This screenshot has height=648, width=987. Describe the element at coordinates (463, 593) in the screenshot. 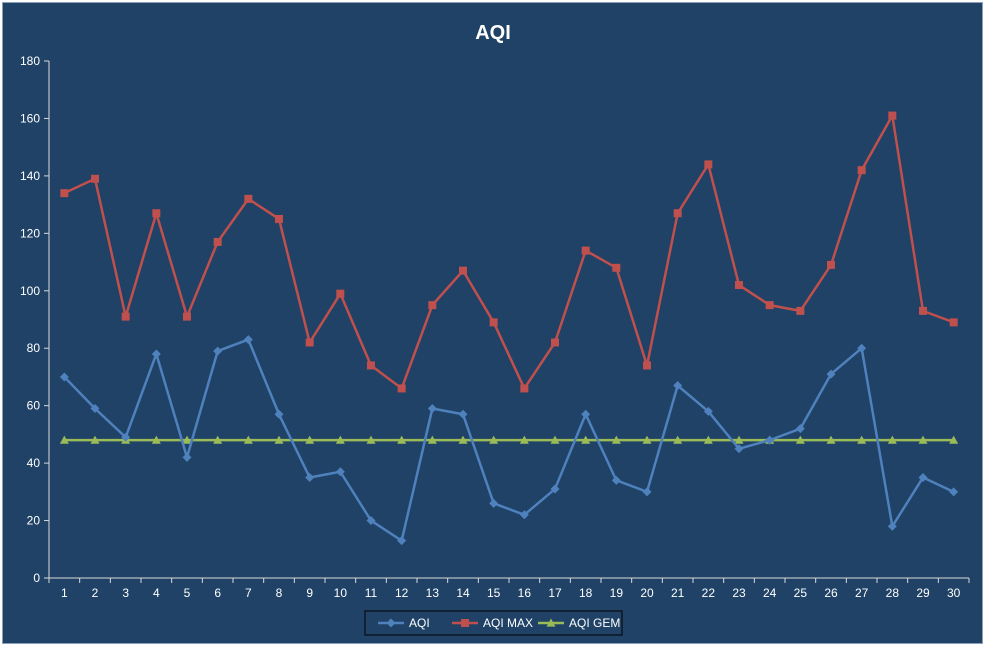

I see `x-tick-label: 14` at that location.